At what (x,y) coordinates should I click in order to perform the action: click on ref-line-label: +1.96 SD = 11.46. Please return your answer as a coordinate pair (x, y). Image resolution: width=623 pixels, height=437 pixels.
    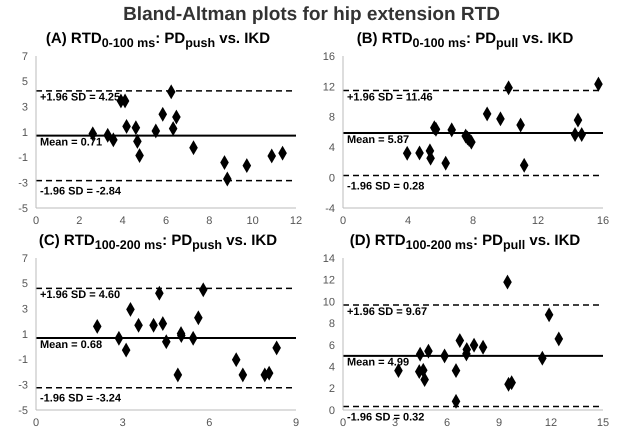
    Looking at the image, I should click on (390, 97).